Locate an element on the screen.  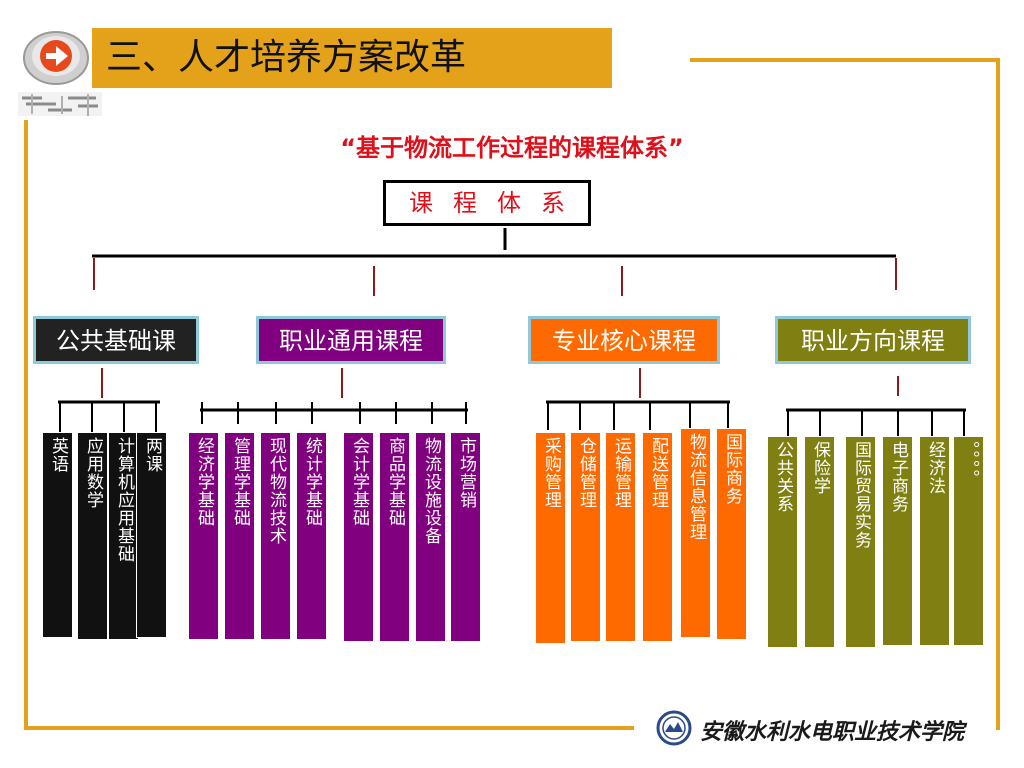
category-general-vocational: 职业通用课程 is located at coordinates (351, 340).